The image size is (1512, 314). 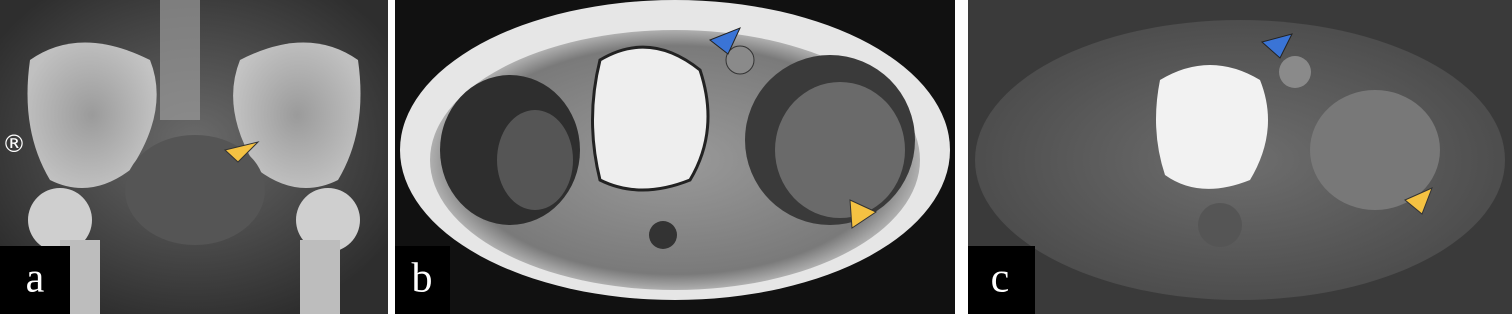 I want to click on panel-label: a, so click(x=35, y=279).